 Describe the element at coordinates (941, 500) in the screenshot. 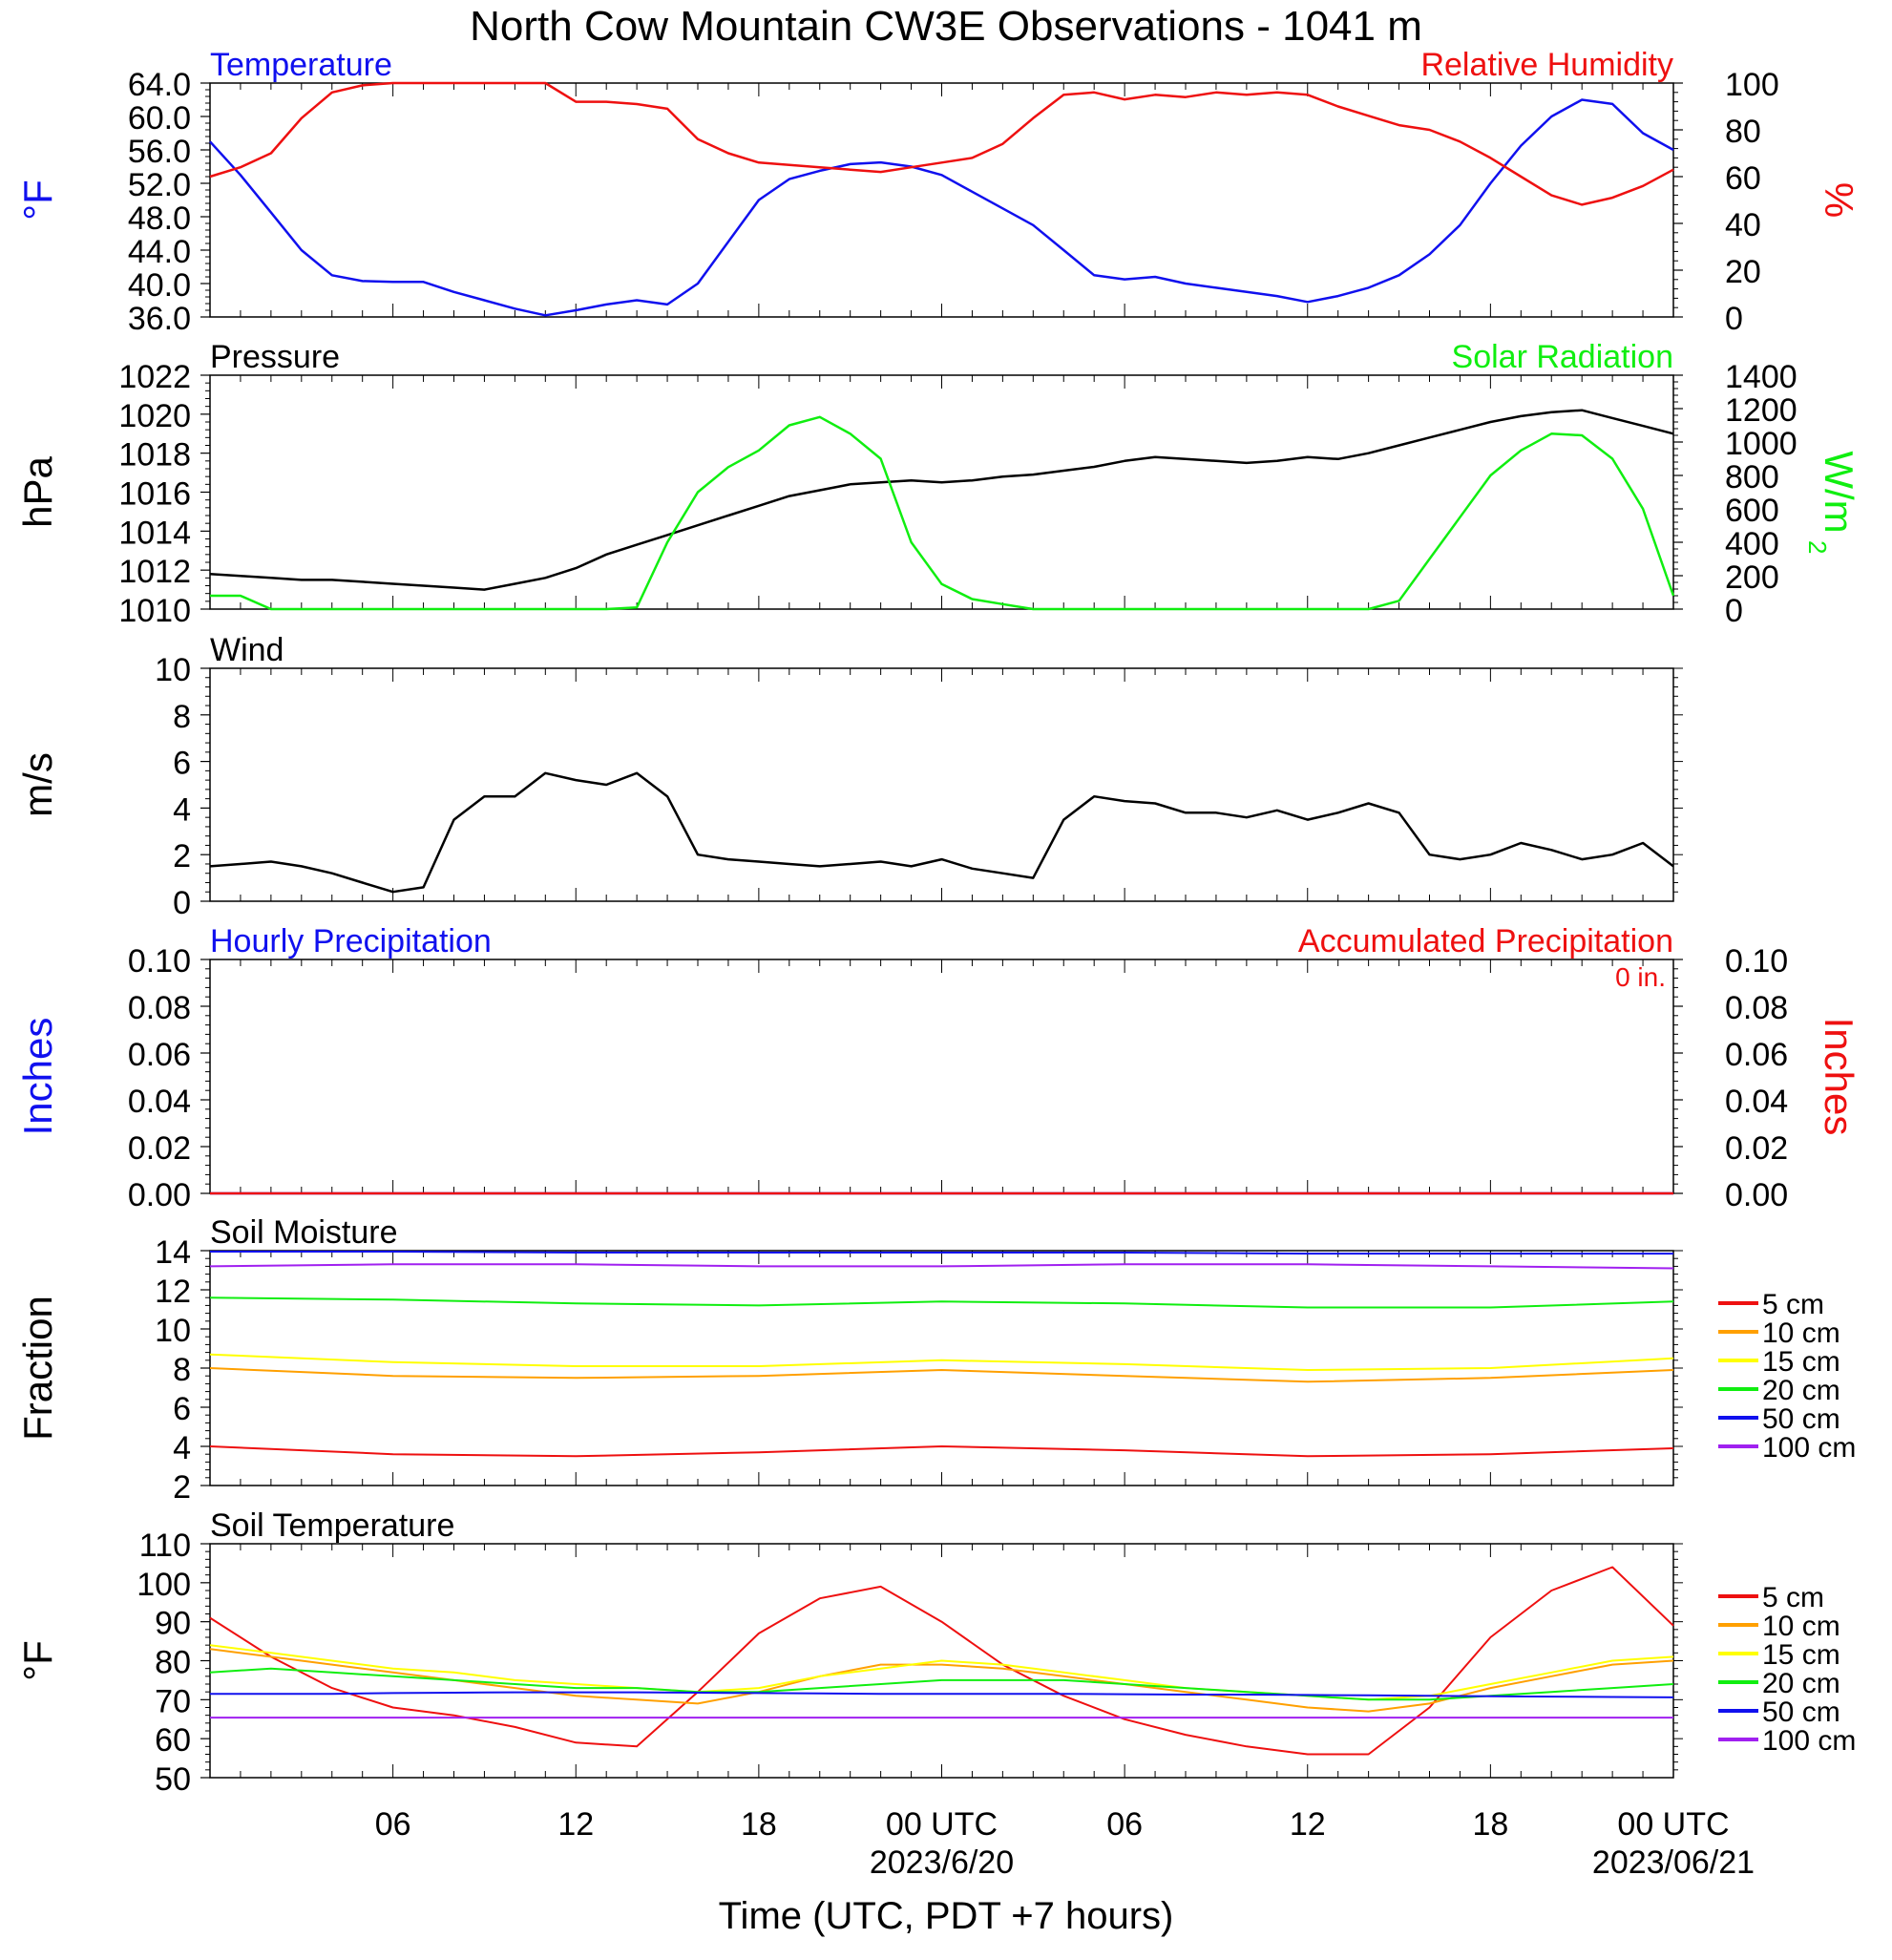

I see `series-line-pressure` at that location.